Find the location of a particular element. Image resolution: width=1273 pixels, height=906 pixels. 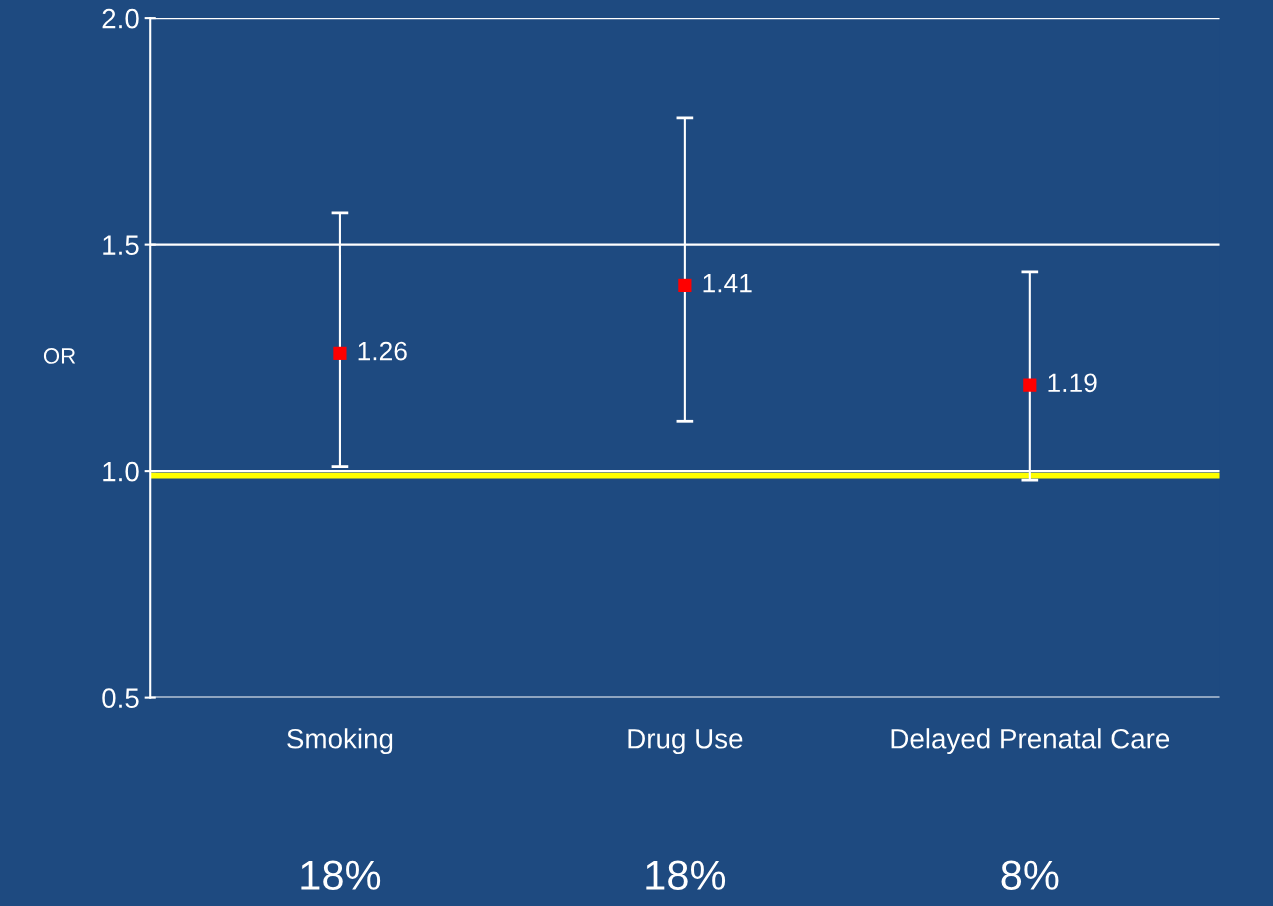

data-label: 1.41 is located at coordinates (727, 283).